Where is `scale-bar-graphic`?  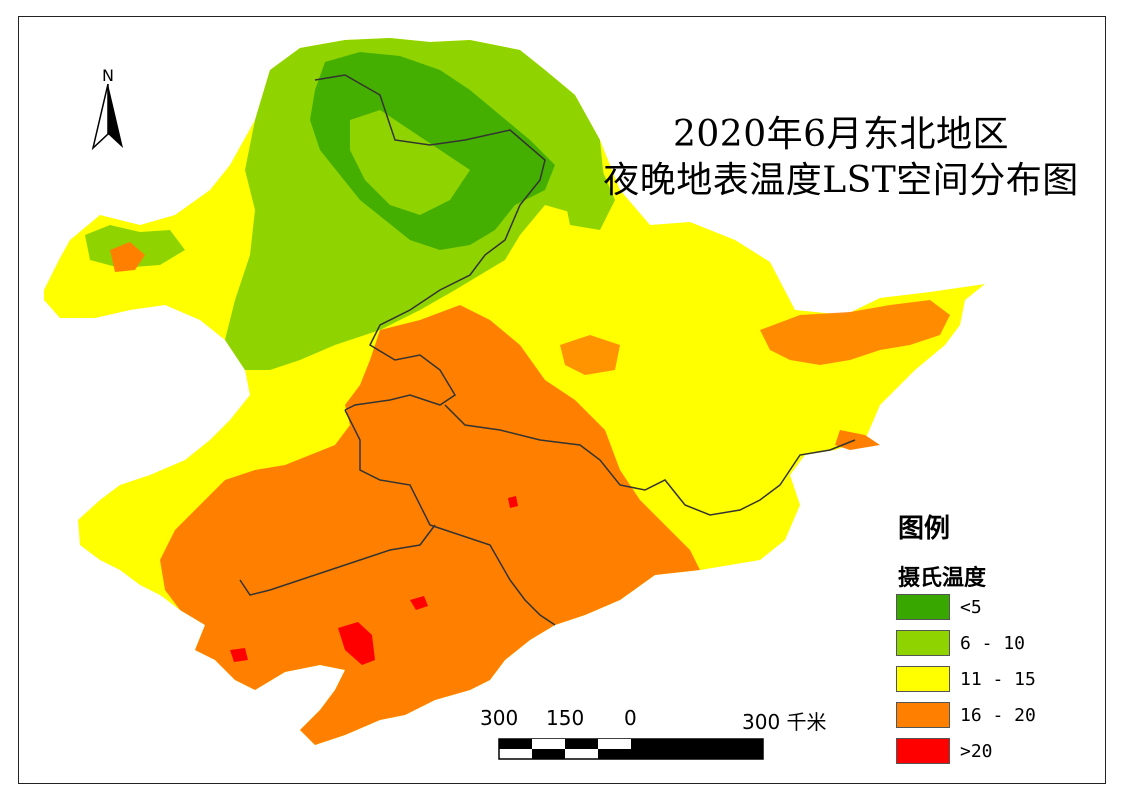
scale-bar-graphic is located at coordinates (631, 749).